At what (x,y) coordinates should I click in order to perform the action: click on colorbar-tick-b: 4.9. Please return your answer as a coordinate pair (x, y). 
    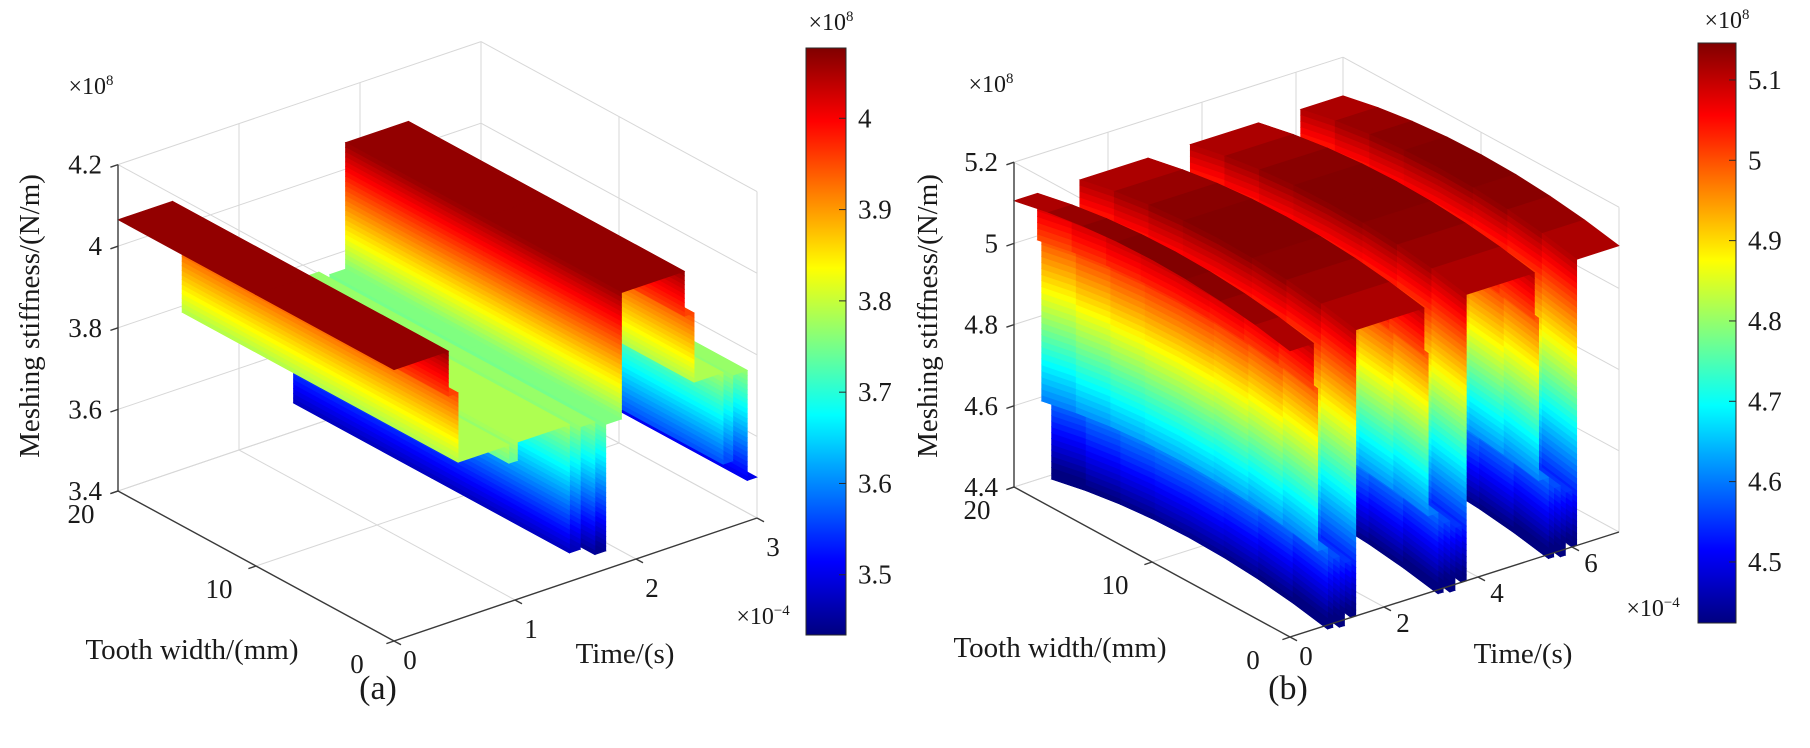
    Looking at the image, I should click on (1765, 241).